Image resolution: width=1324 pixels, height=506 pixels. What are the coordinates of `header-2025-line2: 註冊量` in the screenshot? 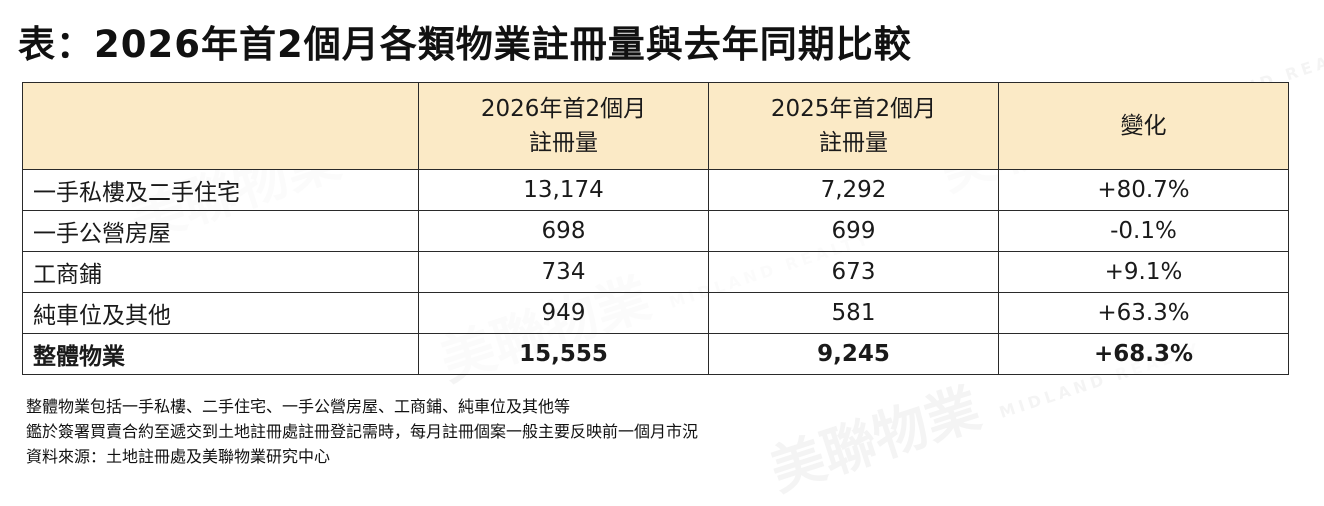 It's located at (853, 143).